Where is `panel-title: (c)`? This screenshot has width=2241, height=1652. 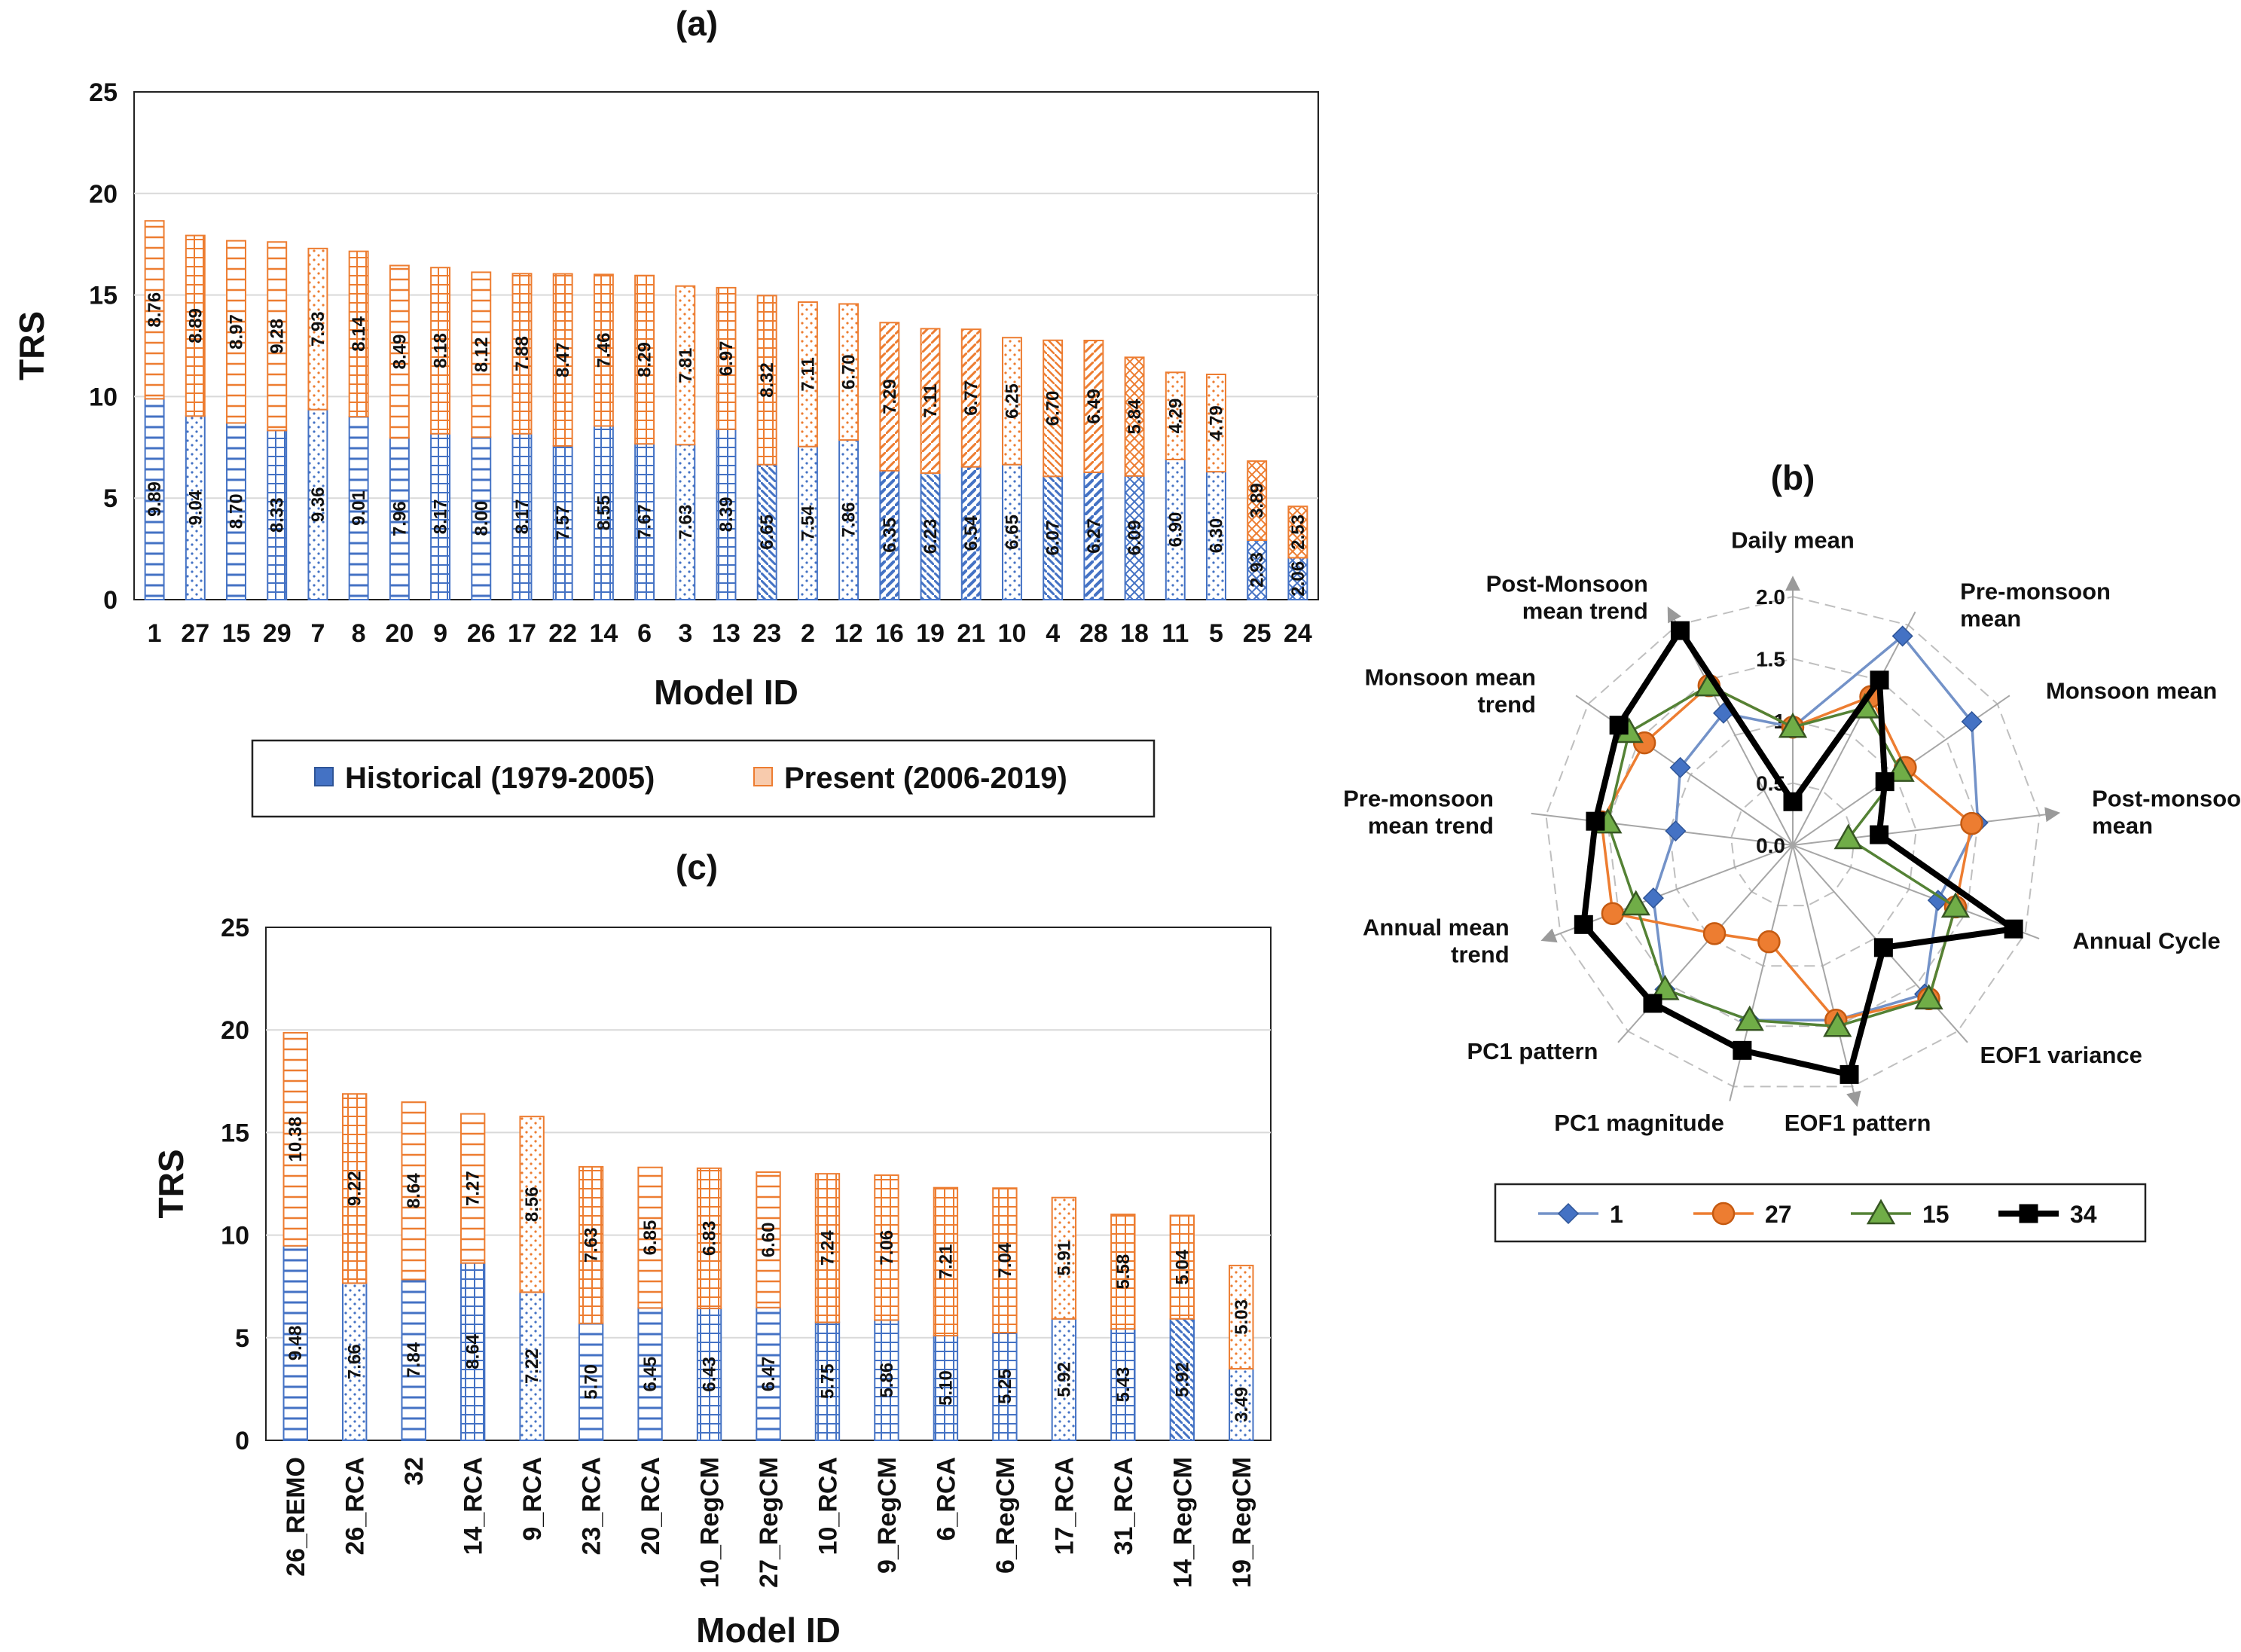 panel-title: (c) is located at coordinates (697, 867).